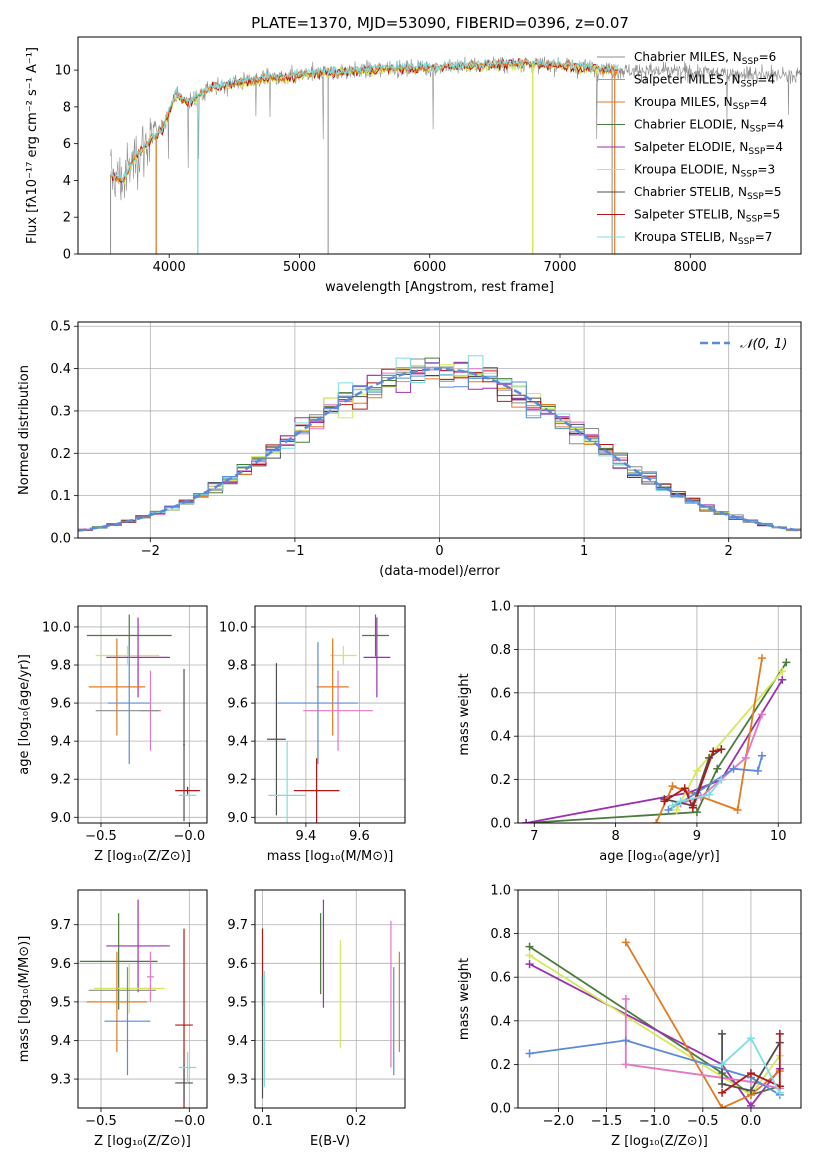  What do you see at coordinates (707, 216) in the screenshot?
I see `legend-label: Salpeter STELIB, NSSP=5` at bounding box center [707, 216].